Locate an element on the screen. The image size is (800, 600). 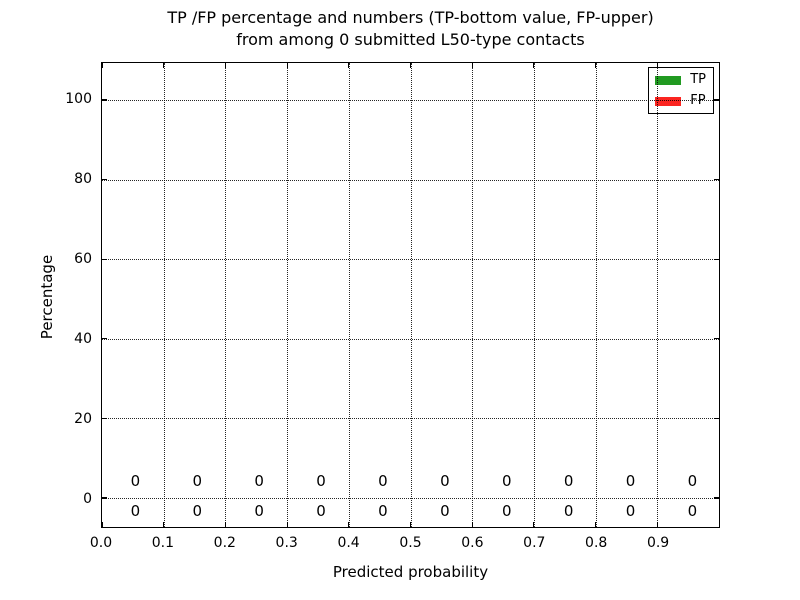
y-tick-label: 80 is located at coordinates (83, 179).